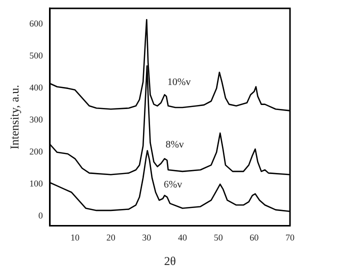 The height and width of the screenshot is (277, 348). What do you see at coordinates (36, 183) in the screenshot?
I see `y-tick-label: 100` at bounding box center [36, 183].